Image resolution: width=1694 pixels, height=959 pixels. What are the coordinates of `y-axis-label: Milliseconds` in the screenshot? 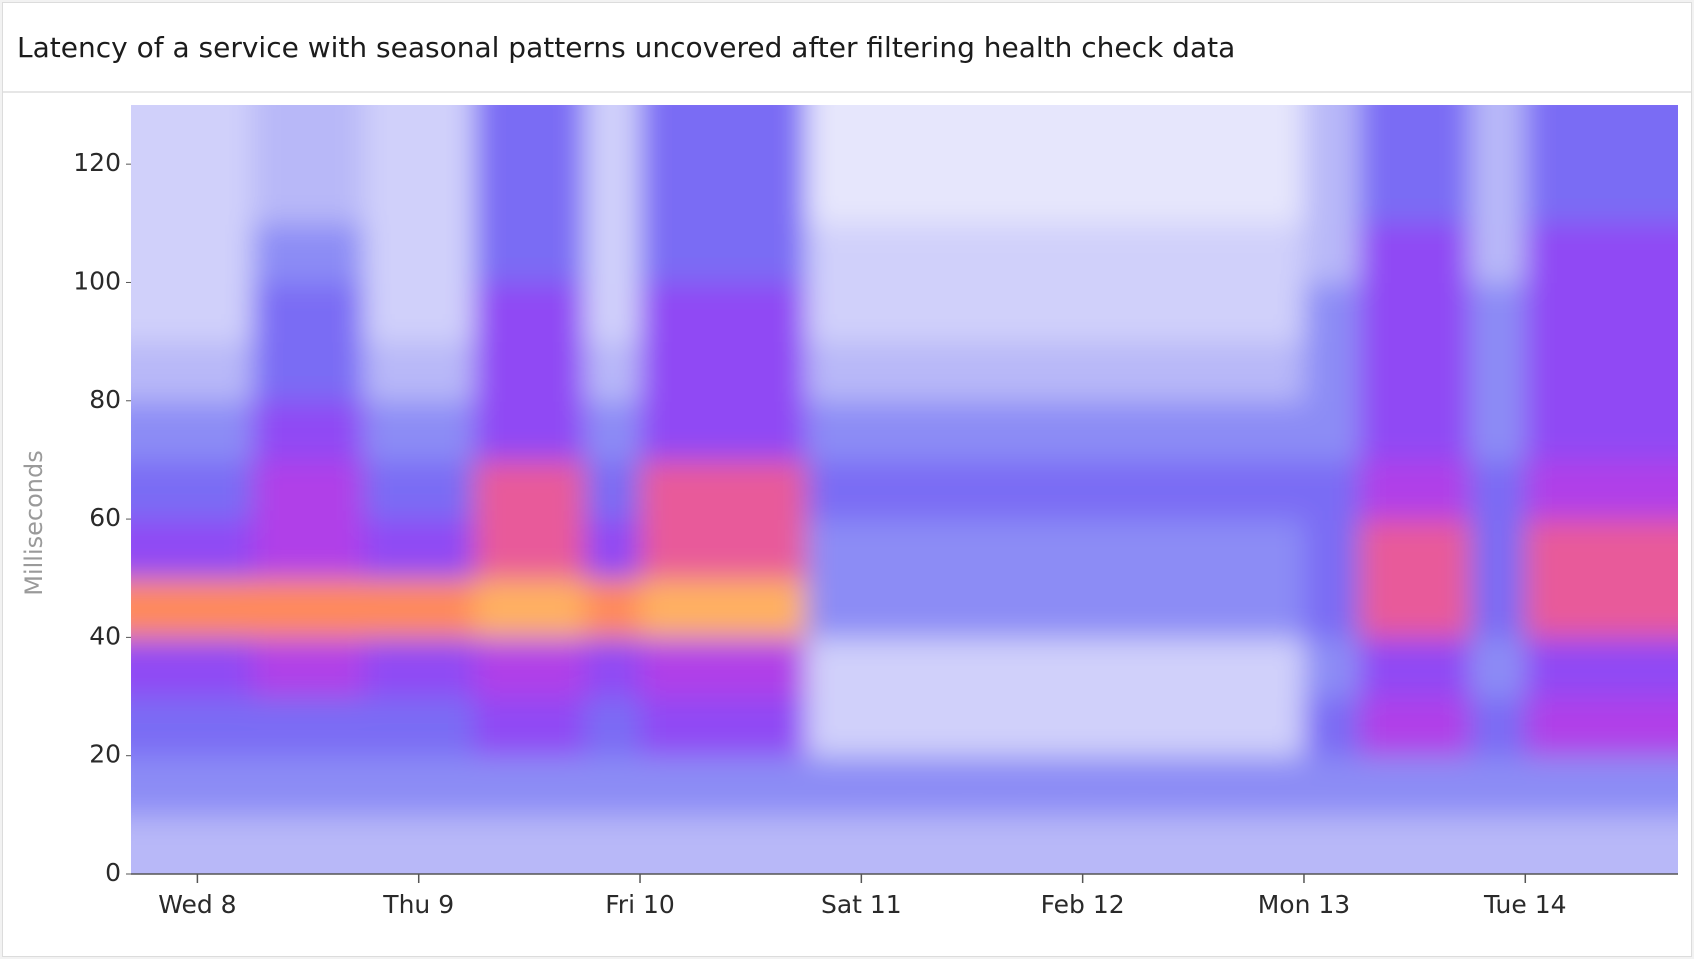 It's located at (34, 522).